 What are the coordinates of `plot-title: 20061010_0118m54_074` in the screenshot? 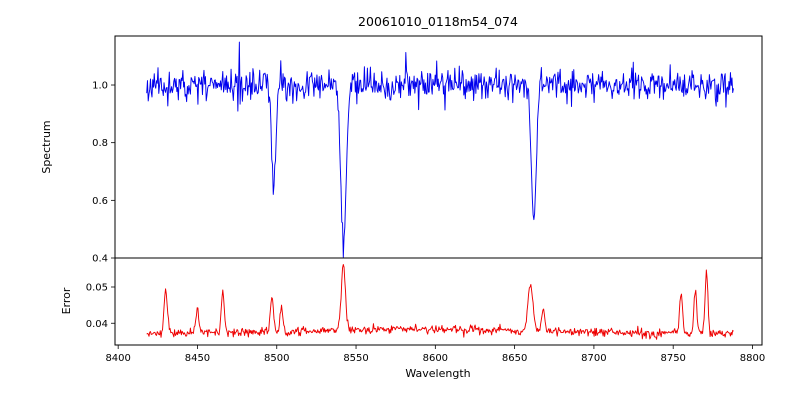 It's located at (438, 21).